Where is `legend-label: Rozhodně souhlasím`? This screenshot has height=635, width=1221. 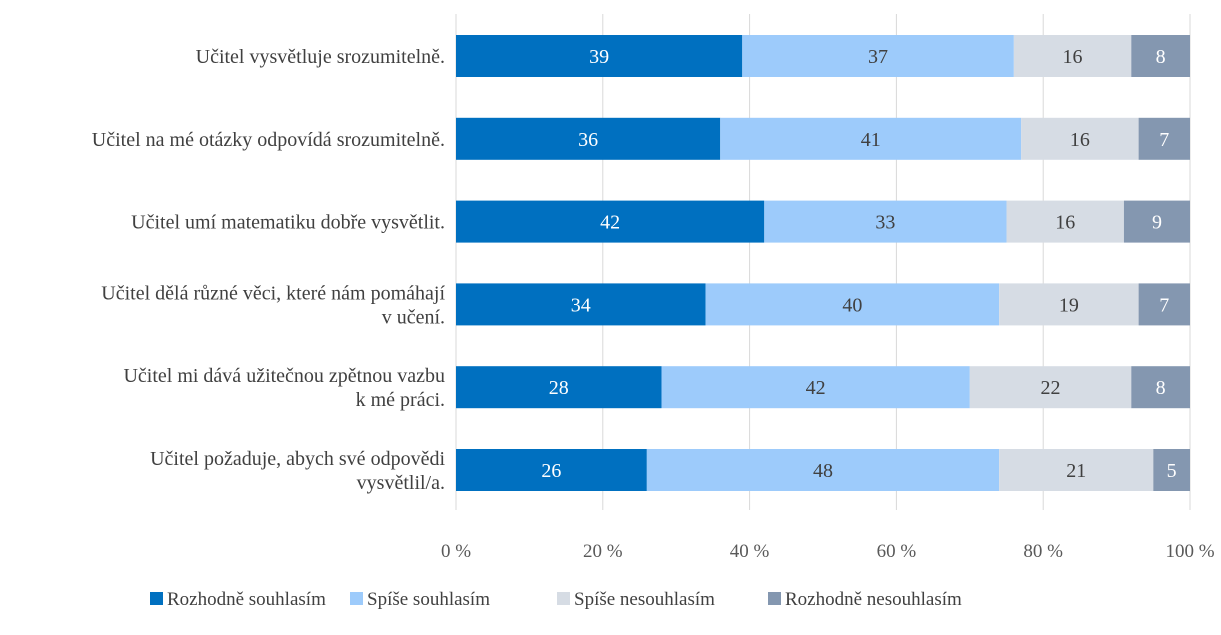 legend-label: Rozhodně souhlasím is located at coordinates (246, 599).